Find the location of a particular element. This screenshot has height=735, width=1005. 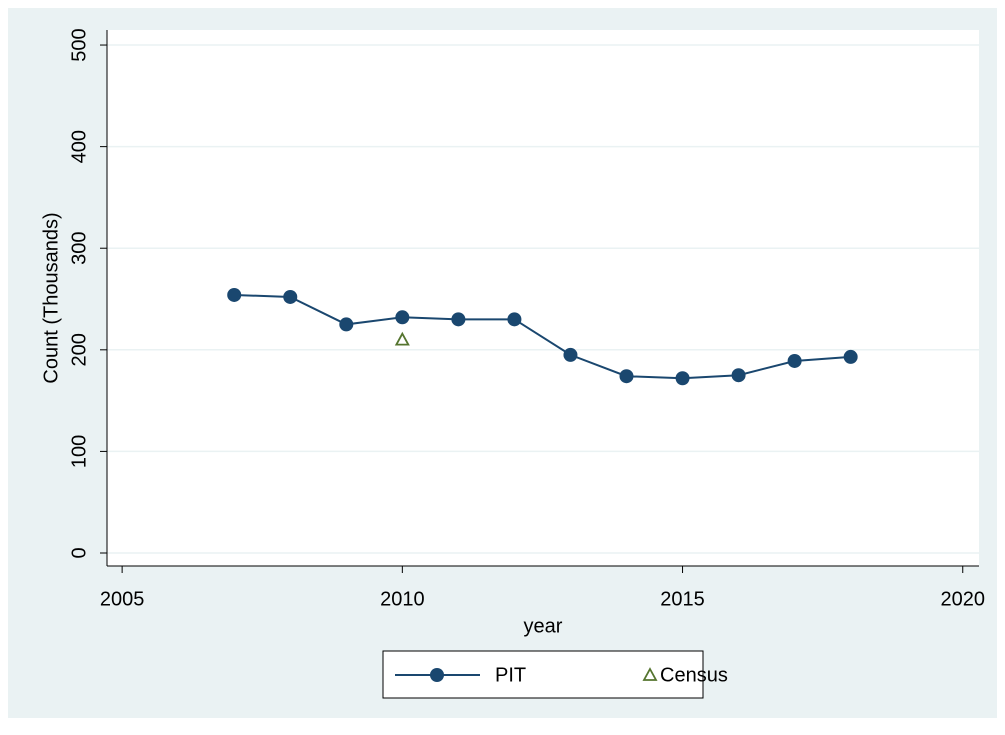

y-tick-label: 500 is located at coordinates (79, 44).